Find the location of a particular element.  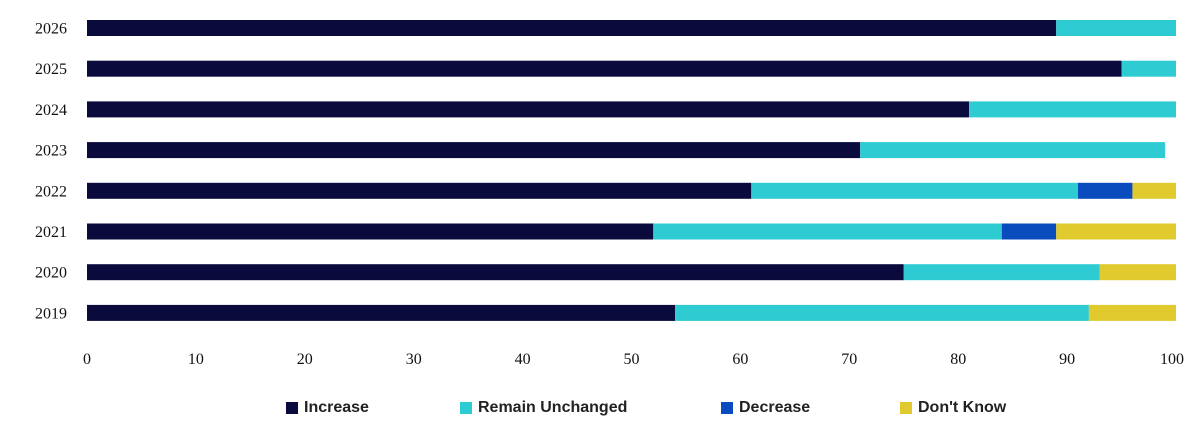

category-label-2023: 2023 is located at coordinates (51, 151).